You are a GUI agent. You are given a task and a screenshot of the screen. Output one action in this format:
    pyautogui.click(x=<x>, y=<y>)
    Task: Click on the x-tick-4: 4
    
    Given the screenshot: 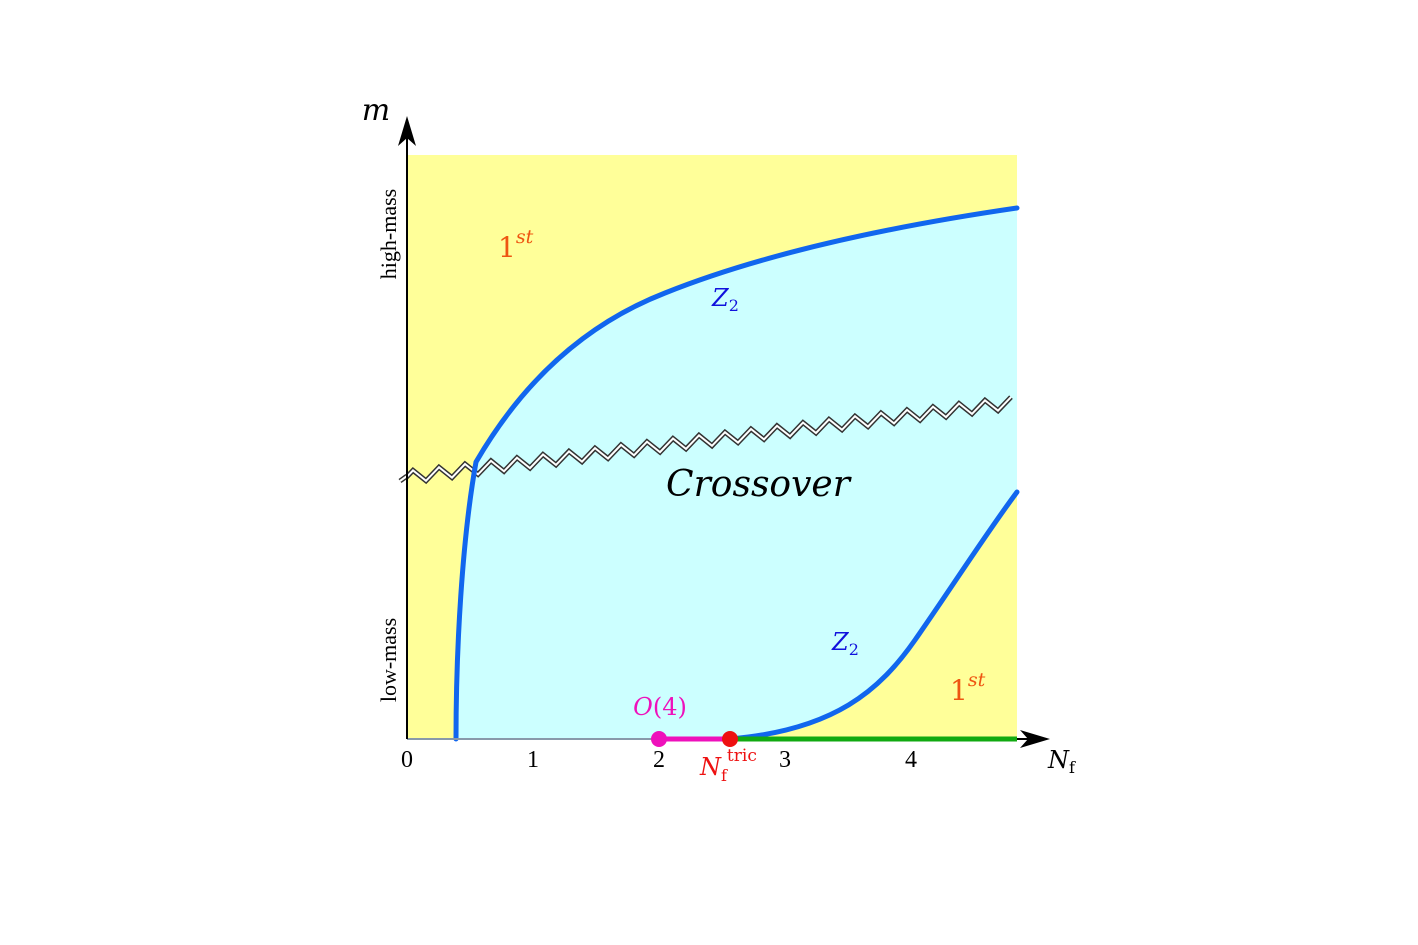 What is the action you would take?
    pyautogui.click(x=911, y=760)
    